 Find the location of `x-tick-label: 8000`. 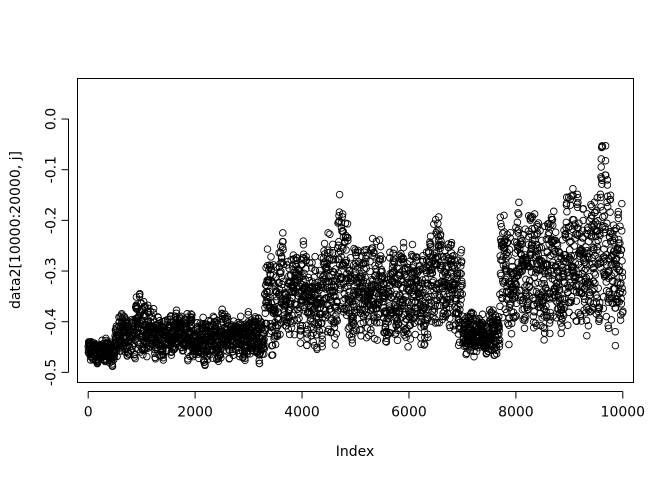

x-tick-label: 8000 is located at coordinates (516, 413).